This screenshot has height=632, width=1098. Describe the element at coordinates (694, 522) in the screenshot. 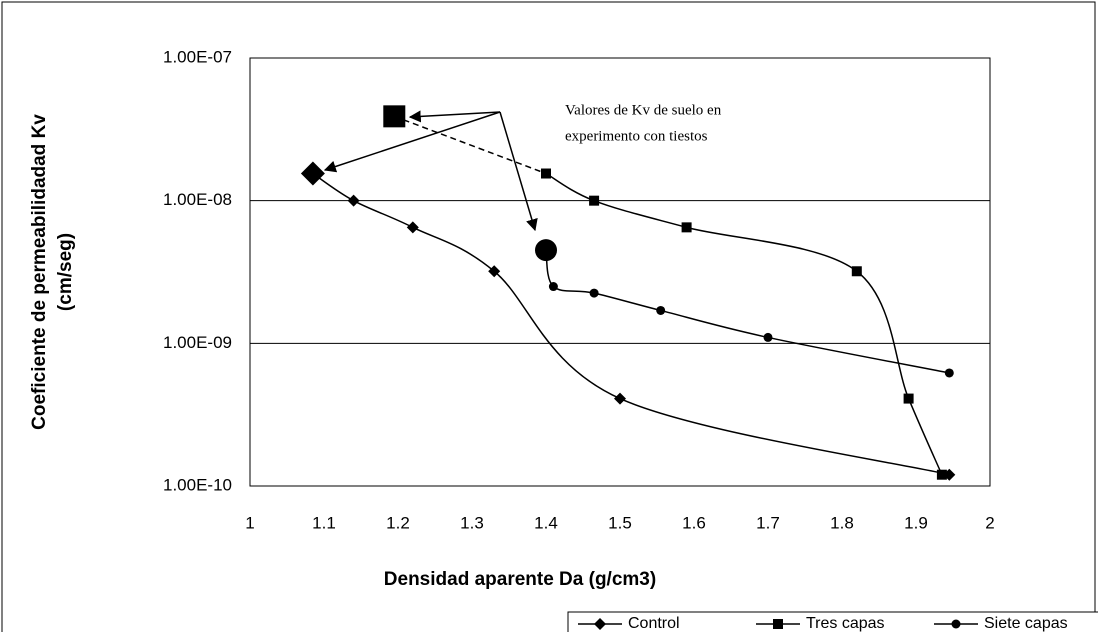

I see `x-tick-label: 1.6` at that location.